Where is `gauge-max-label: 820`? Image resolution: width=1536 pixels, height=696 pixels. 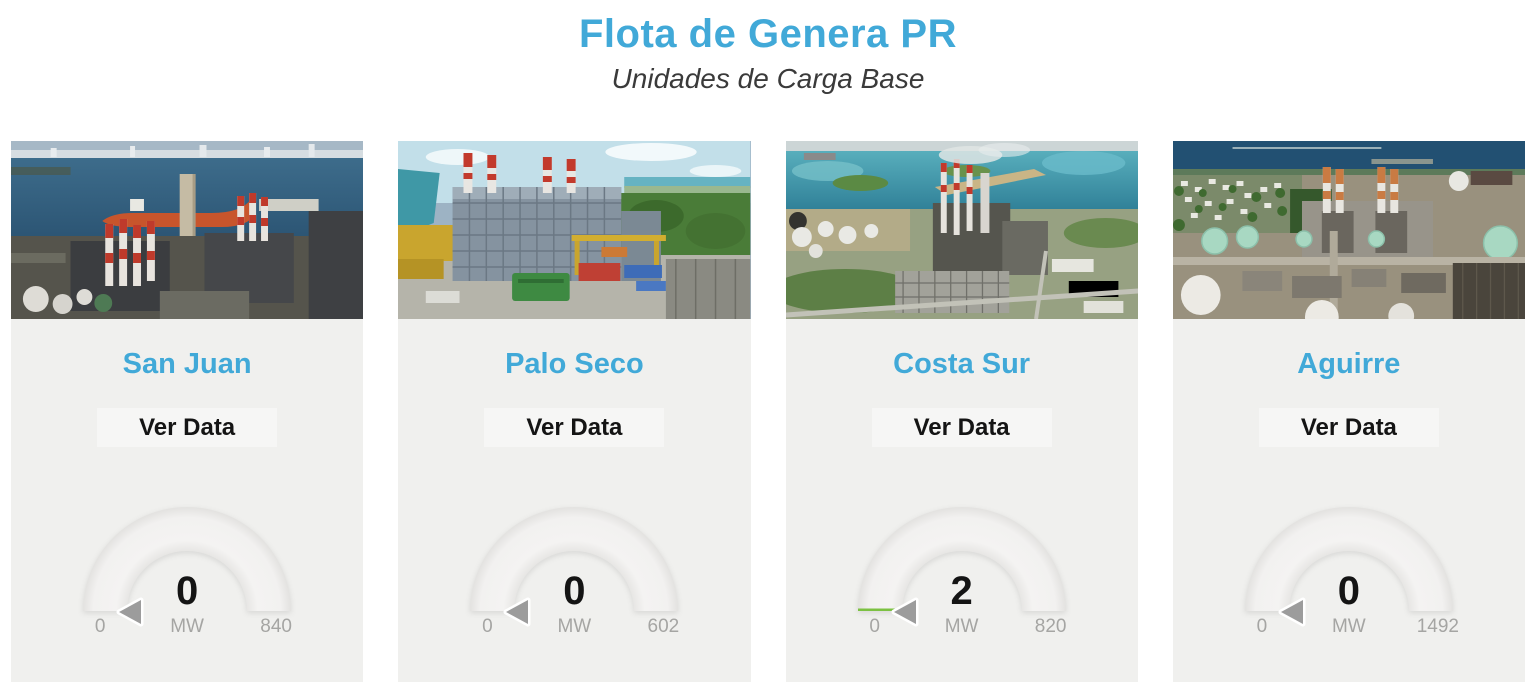
gauge-max-label: 820 is located at coordinates (1050, 626).